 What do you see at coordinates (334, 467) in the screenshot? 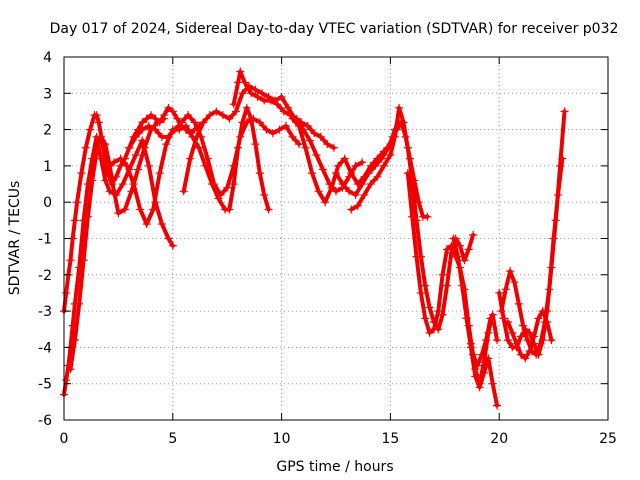
I see `x-axis-title: GPS time / hours` at bounding box center [334, 467].